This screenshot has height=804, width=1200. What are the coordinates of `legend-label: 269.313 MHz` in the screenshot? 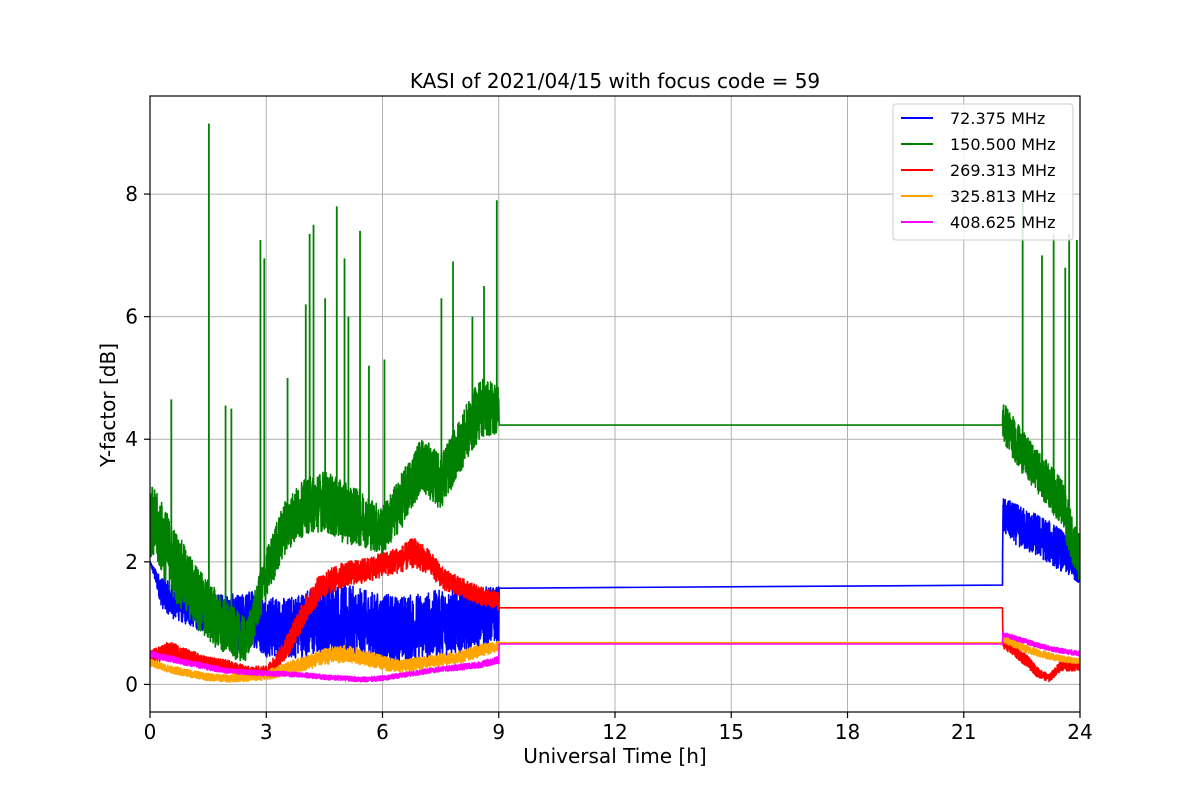 It's located at (1002, 170).